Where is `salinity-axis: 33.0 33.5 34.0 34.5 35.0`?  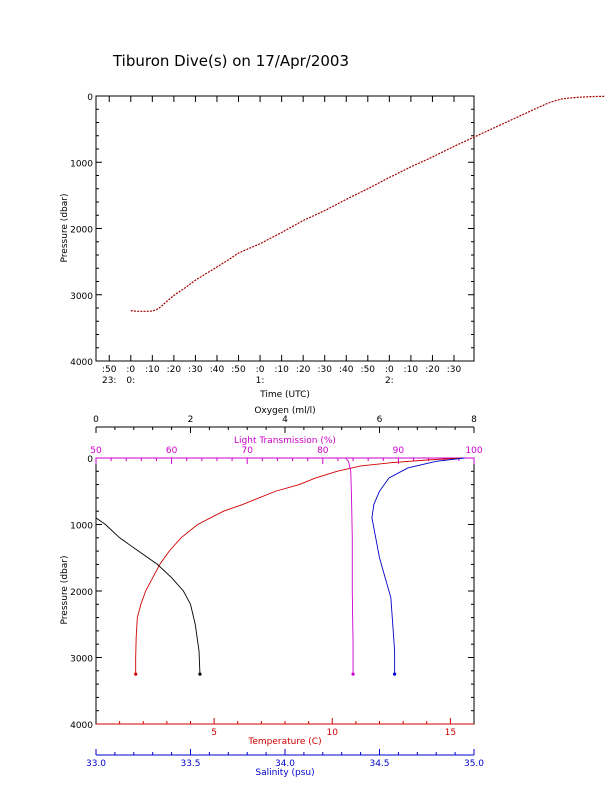 salinity-axis: 33.0 33.5 34.0 34.5 35.0 is located at coordinates (285, 759).